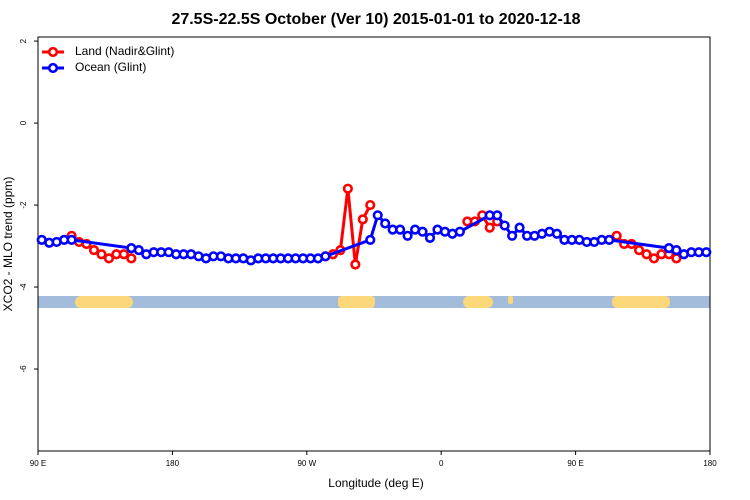 Image resolution: width=750 pixels, height=500 pixels. What do you see at coordinates (23, 122) in the screenshot?
I see `y-tick-label: 0` at bounding box center [23, 122].